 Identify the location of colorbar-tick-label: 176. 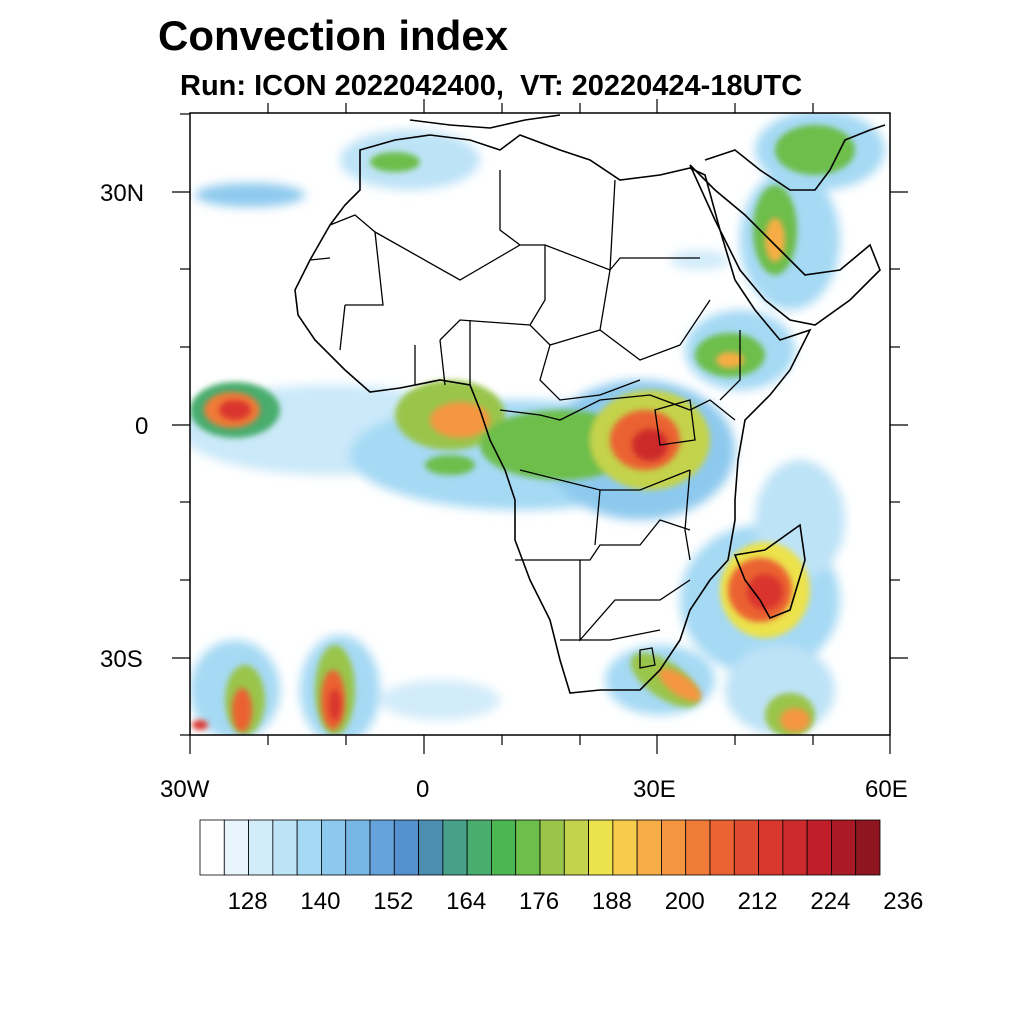
(539, 901).